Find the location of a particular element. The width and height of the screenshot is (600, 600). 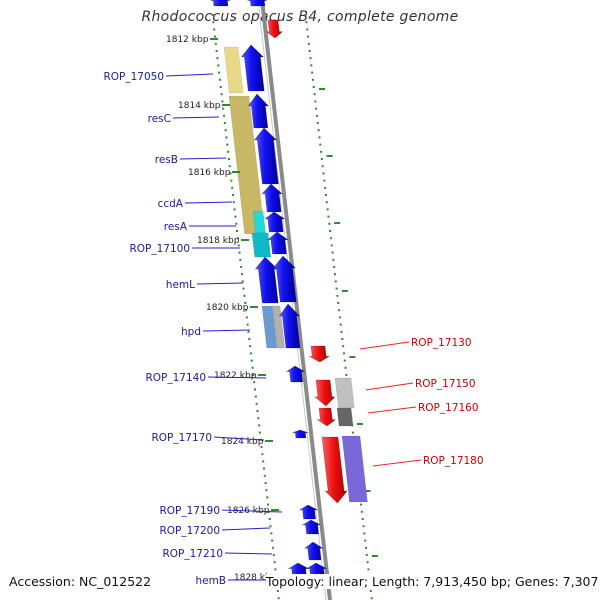

forward-gene-label: ROP_17210 is located at coordinates (217, 554).